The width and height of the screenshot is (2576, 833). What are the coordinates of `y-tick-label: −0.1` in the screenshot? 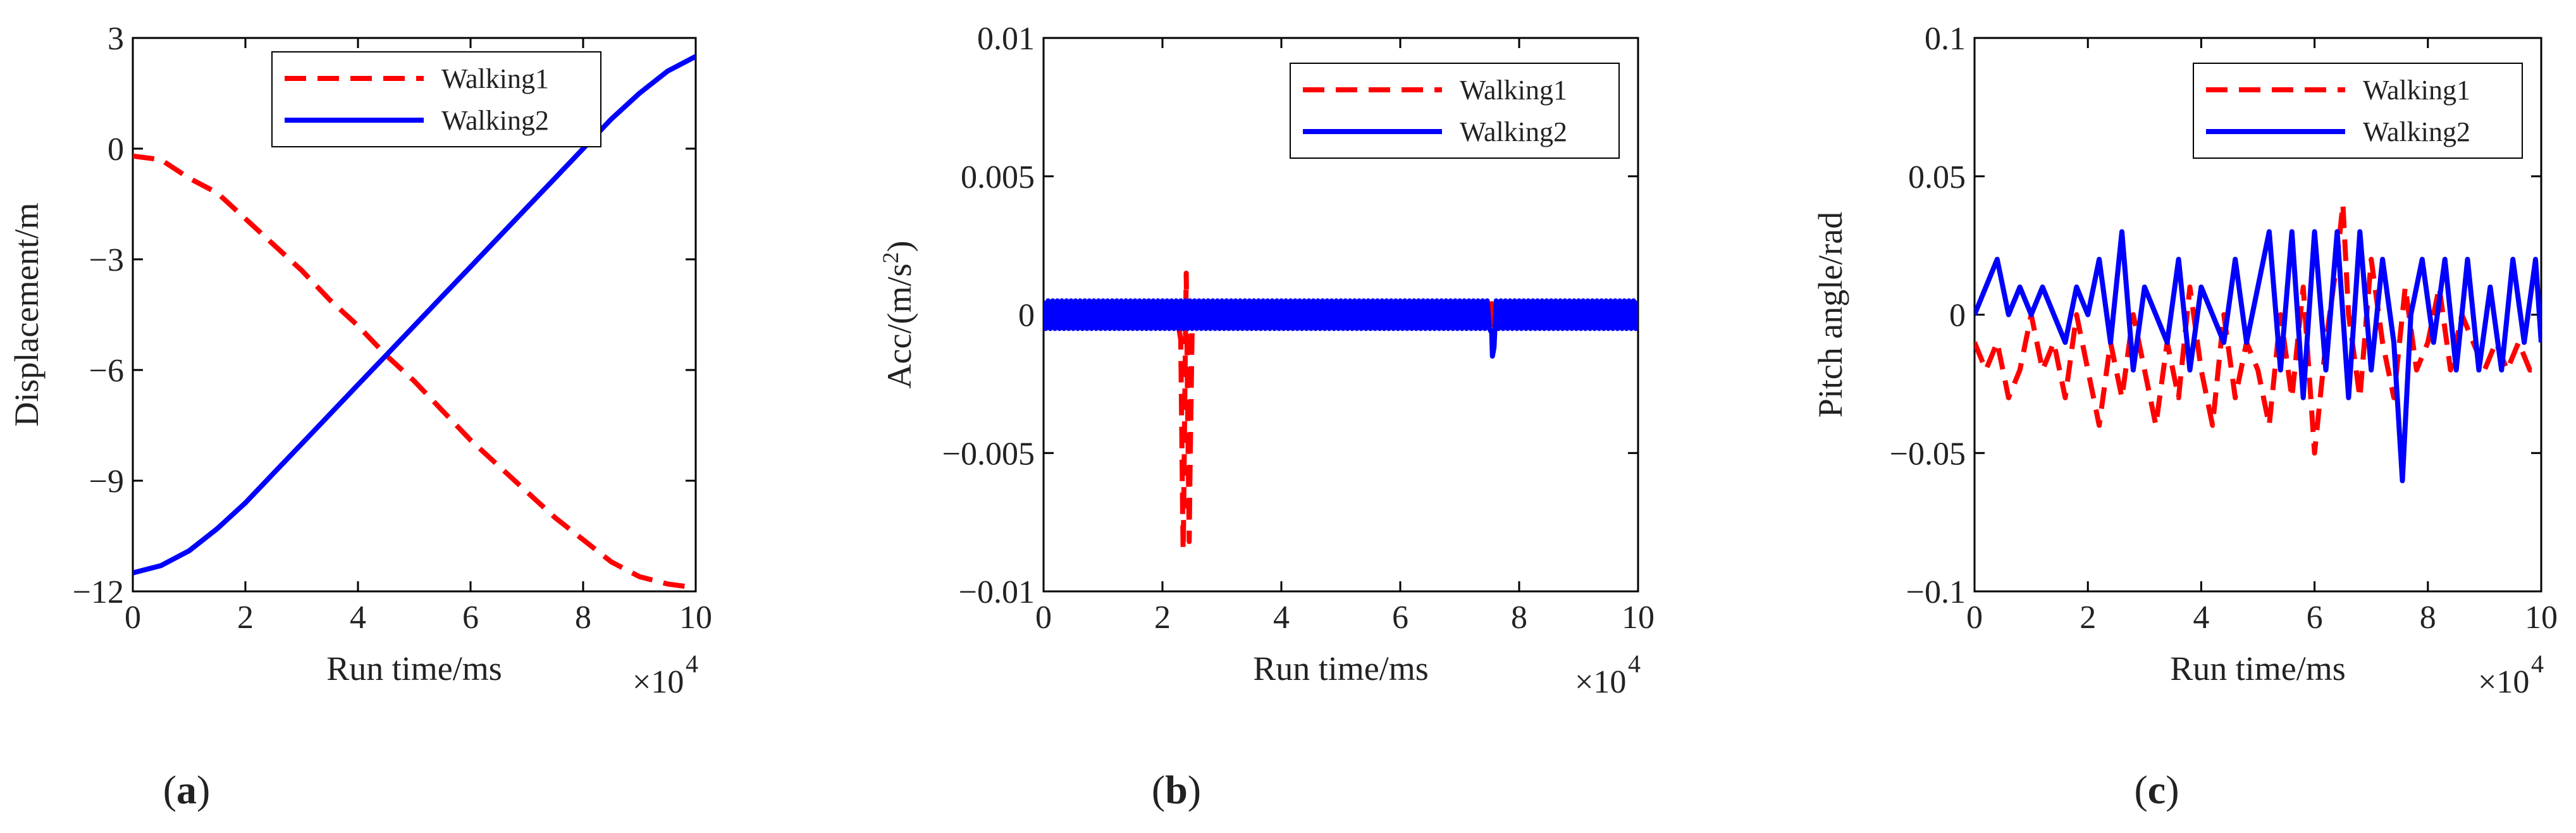 It's located at (1936, 592).